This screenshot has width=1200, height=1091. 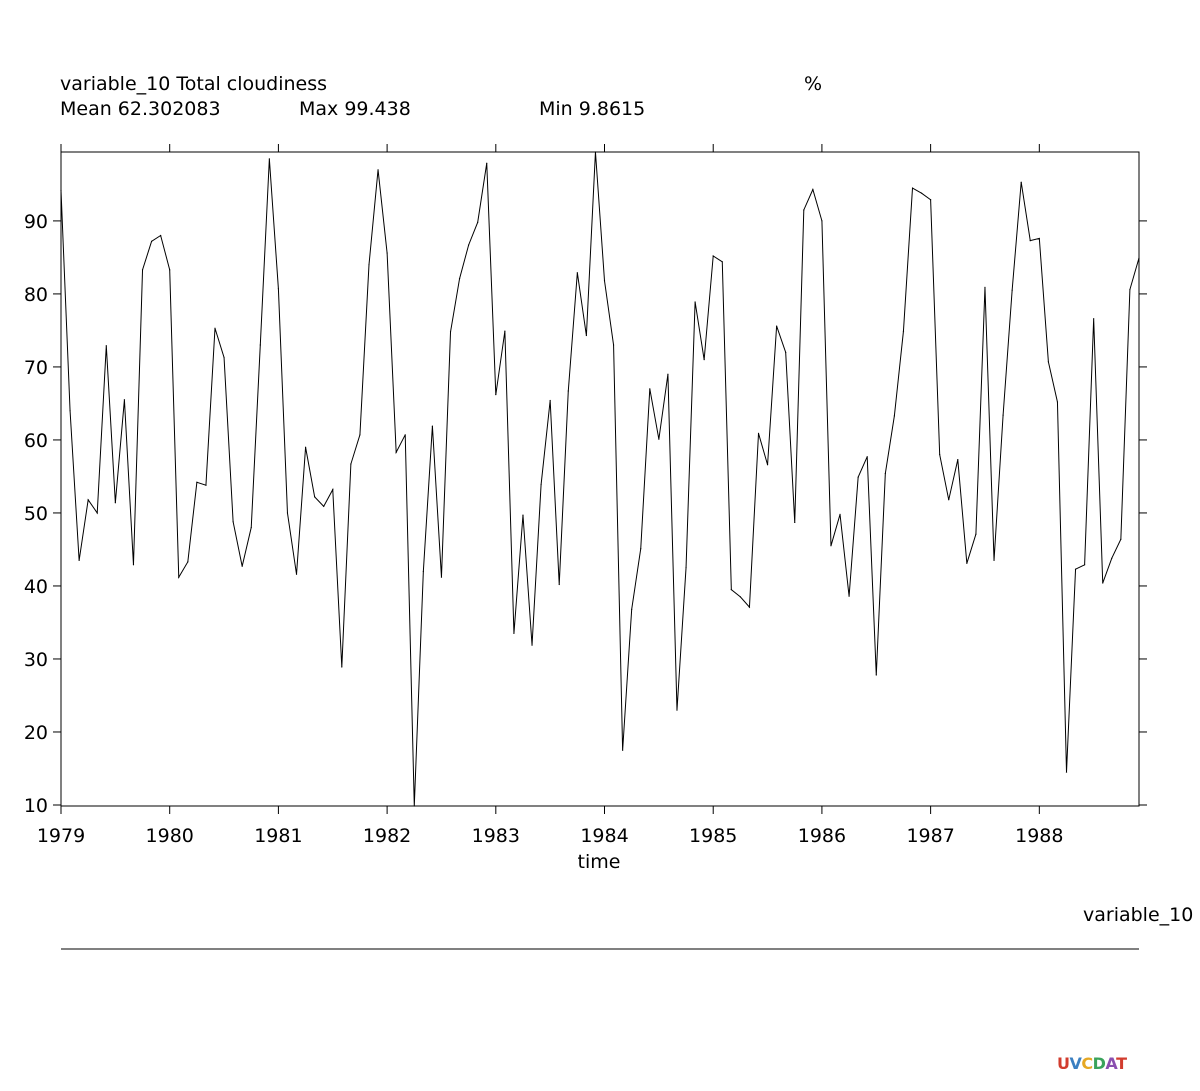 What do you see at coordinates (36, 295) in the screenshot?
I see `y-tick-label-80: 80` at bounding box center [36, 295].